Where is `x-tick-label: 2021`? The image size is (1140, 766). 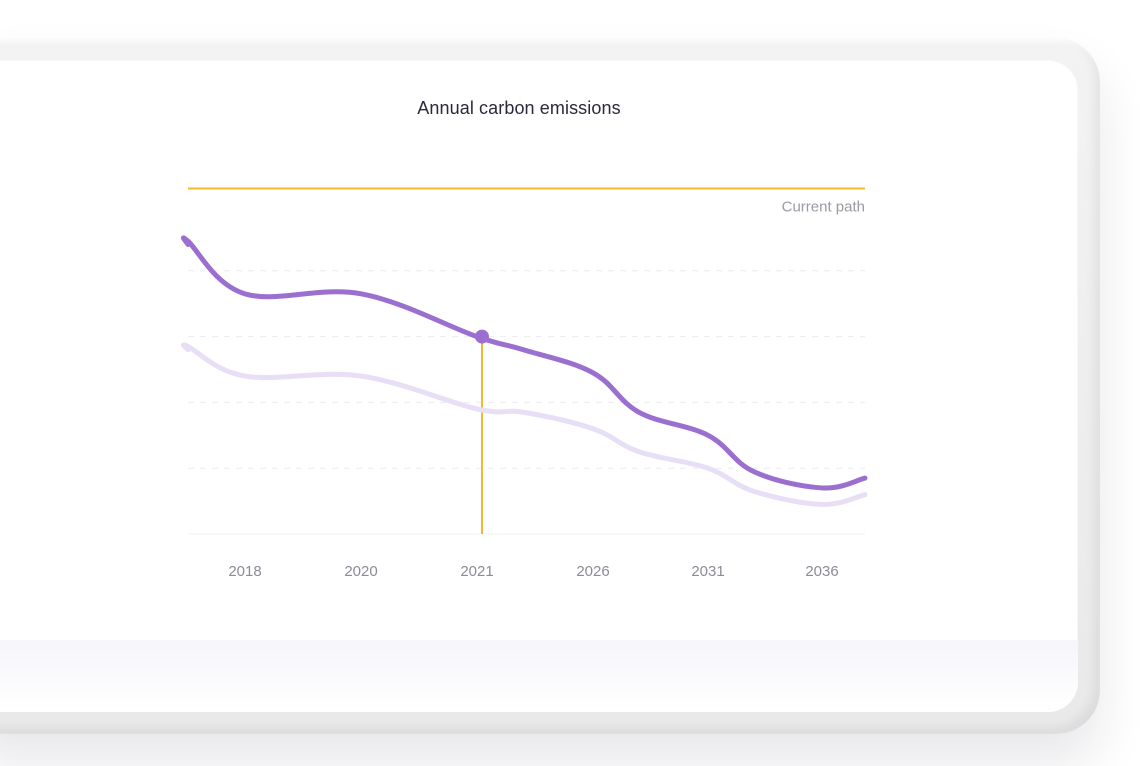 x-tick-label: 2021 is located at coordinates (476, 571).